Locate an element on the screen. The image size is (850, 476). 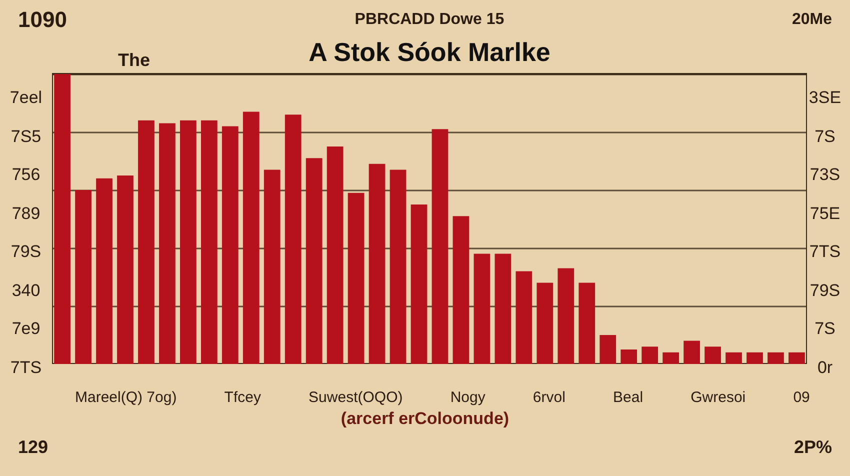
text: PBRCADD Dowe 15 is located at coordinates (429, 20).